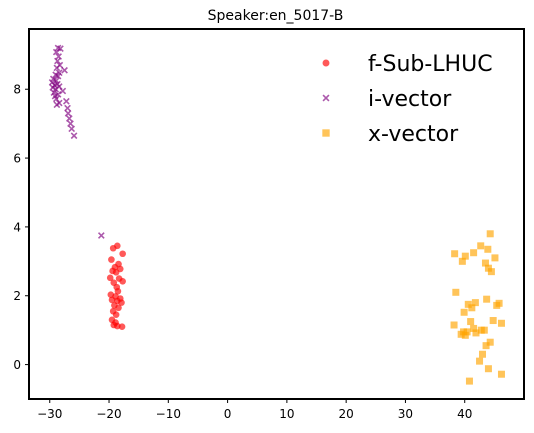 The height and width of the screenshot is (433, 534). Describe the element at coordinates (464, 414) in the screenshot. I see `x-tick-label: 40` at that location.